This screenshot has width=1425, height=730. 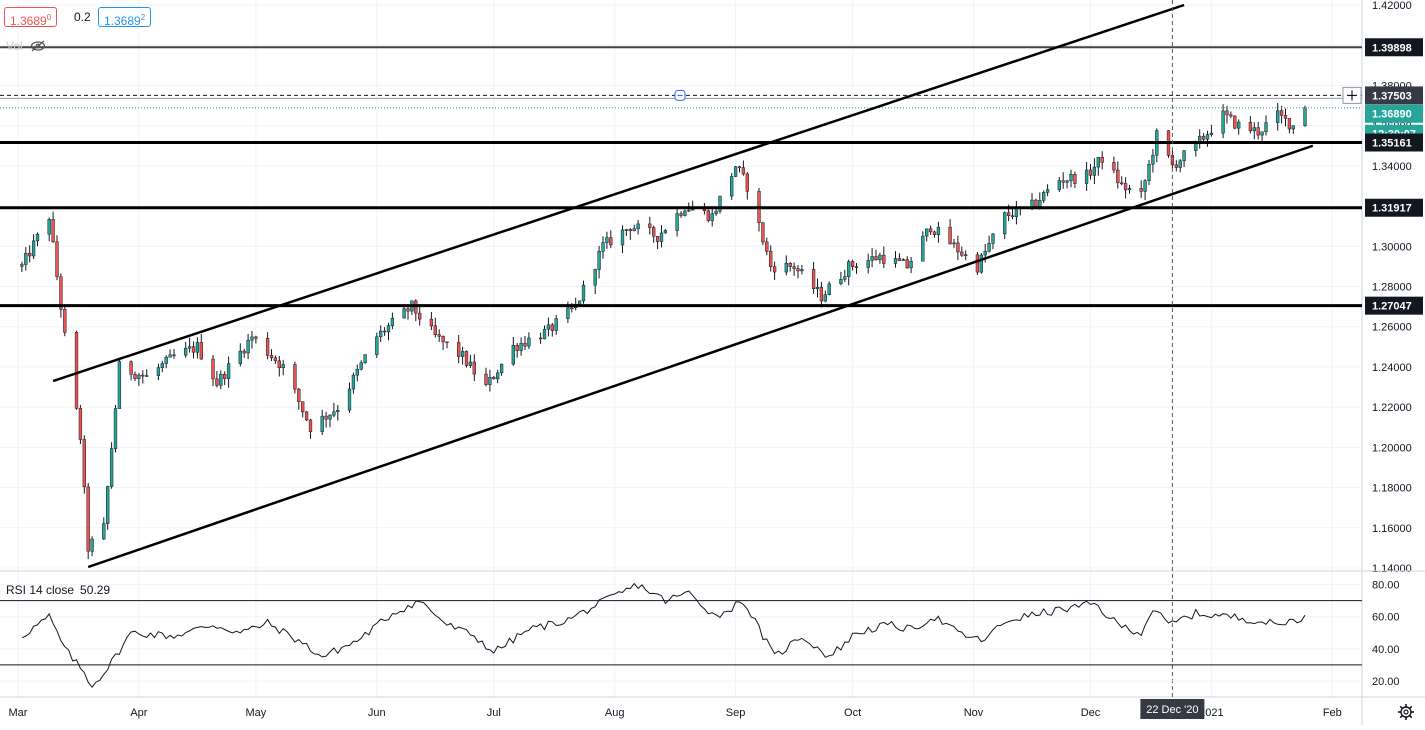 I want to click on x-axis-tick-label: Dec, so click(x=1091, y=713).